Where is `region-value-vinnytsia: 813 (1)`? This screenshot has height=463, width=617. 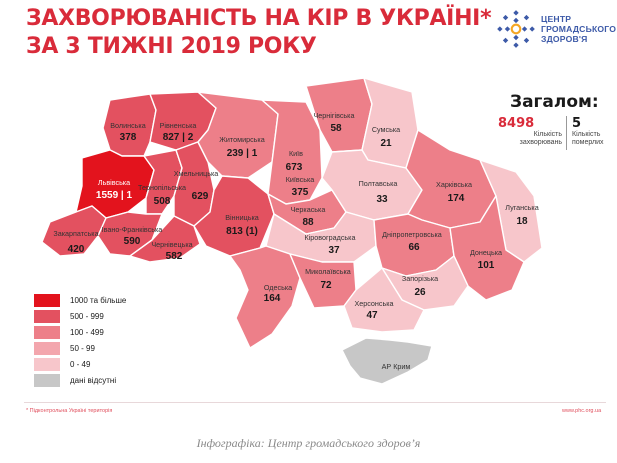
region-value-vinnytsia: 813 (1) is located at coordinates (242, 231).